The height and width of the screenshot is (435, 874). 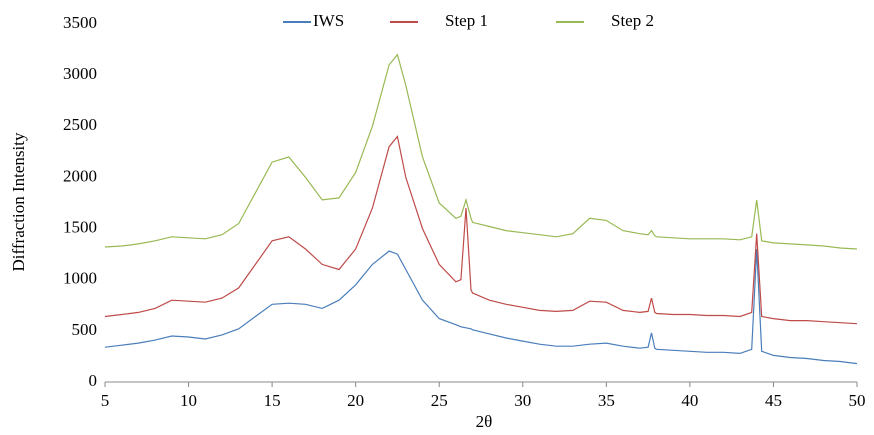 What do you see at coordinates (632, 20) in the screenshot?
I see `legend-label: Step 2` at bounding box center [632, 20].